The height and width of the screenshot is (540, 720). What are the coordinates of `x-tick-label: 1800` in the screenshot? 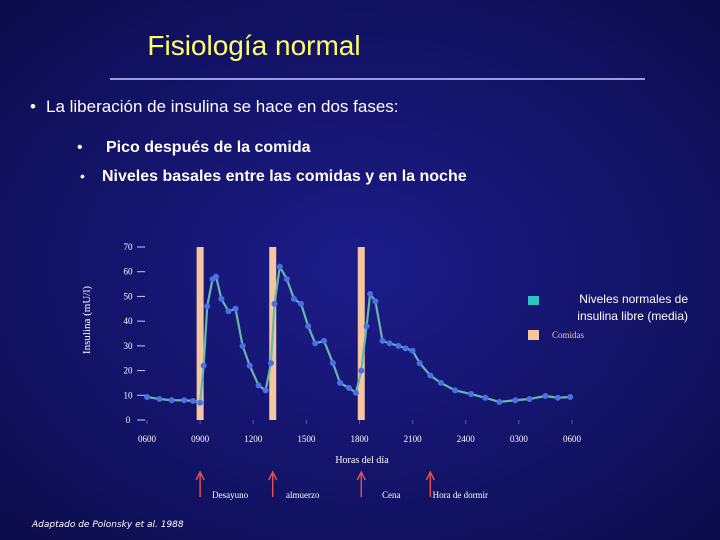 It's located at (360, 439).